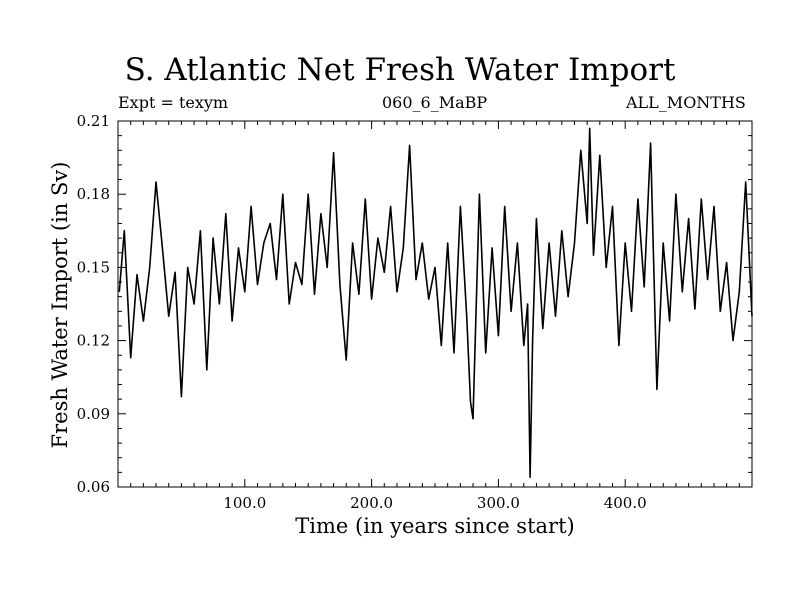  I want to click on months-label: ALL_MONTHS, so click(686, 102).